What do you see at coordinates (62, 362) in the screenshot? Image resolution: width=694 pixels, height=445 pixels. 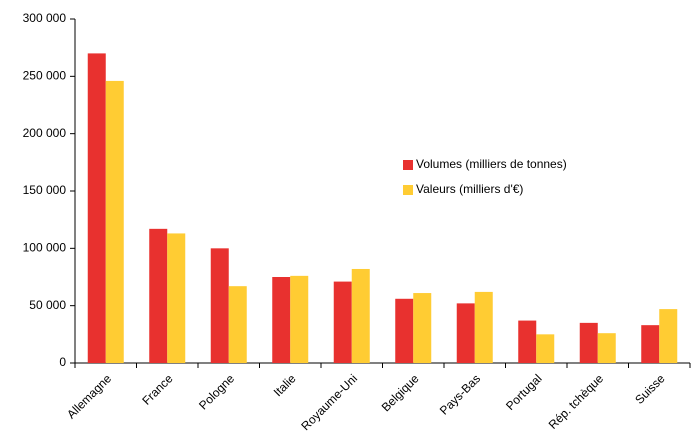 I see `y-tick-label: 0` at bounding box center [62, 362].